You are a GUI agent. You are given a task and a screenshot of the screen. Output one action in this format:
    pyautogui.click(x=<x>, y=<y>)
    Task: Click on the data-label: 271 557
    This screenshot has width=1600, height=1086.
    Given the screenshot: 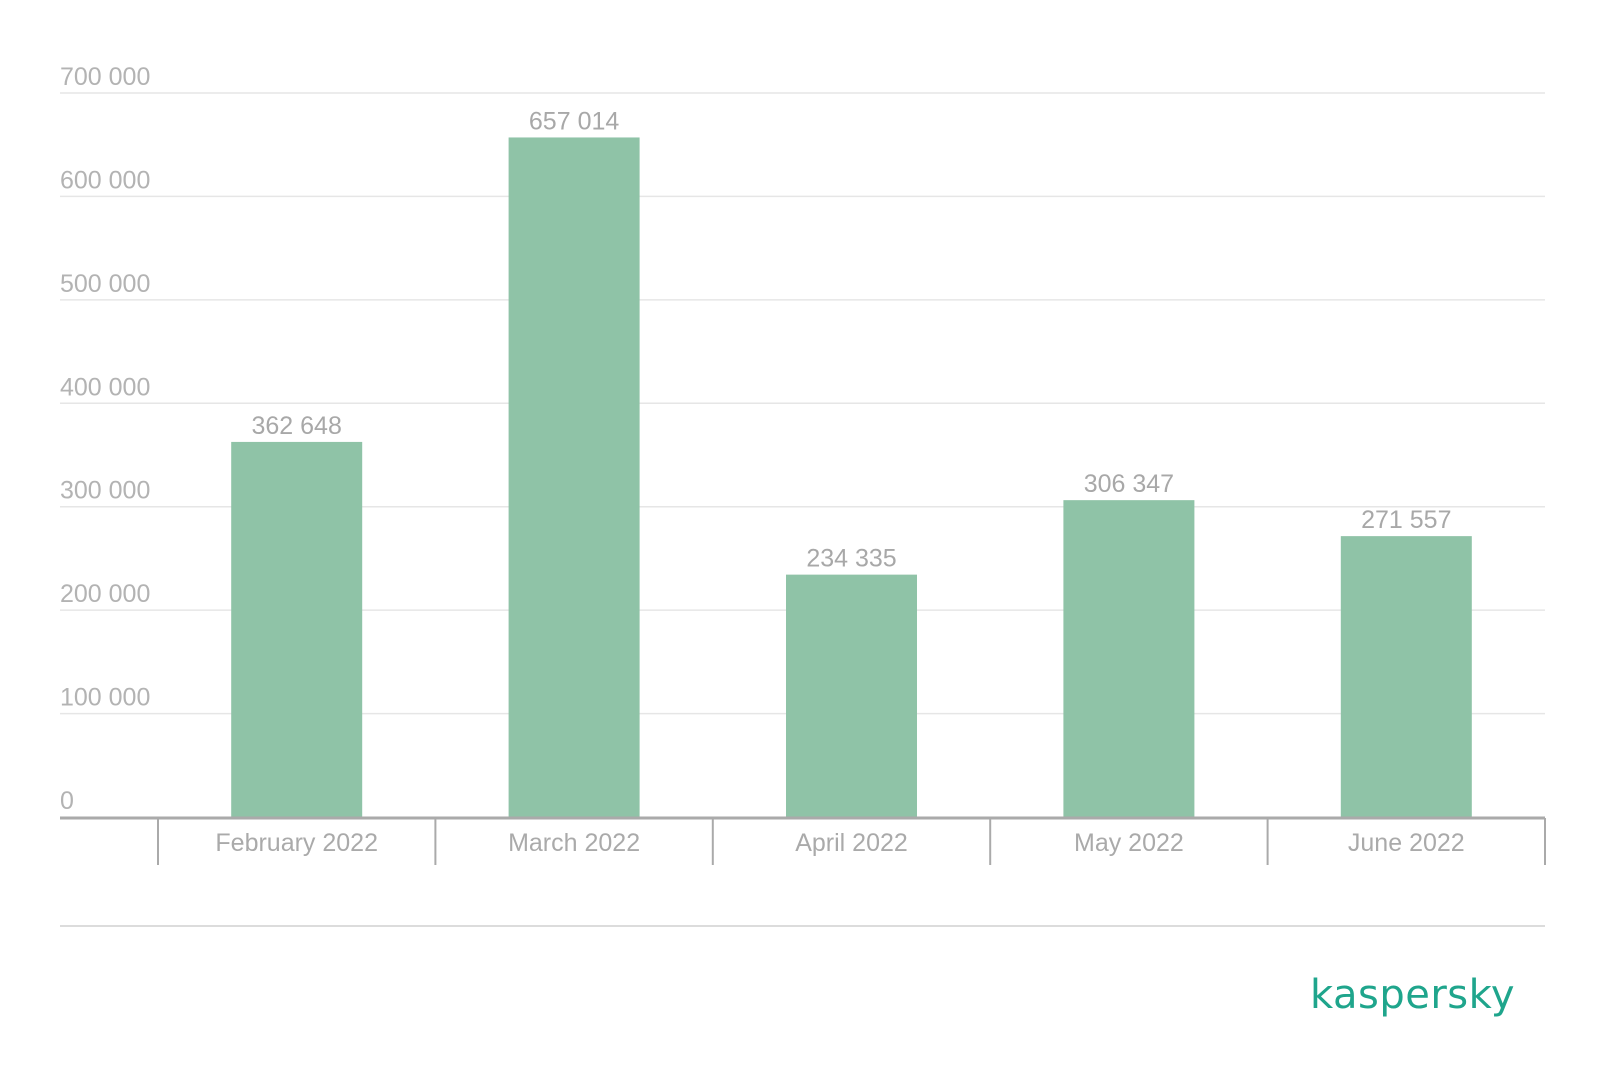 What is the action you would take?
    pyautogui.click(x=1406, y=520)
    